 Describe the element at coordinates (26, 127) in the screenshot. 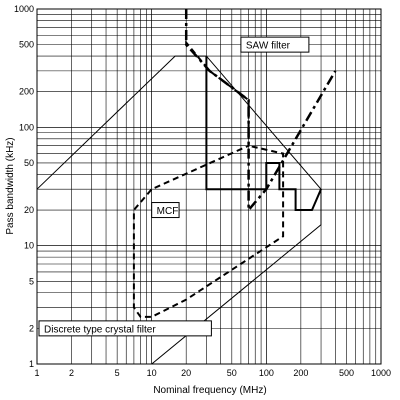

I see `y-tick-label: 100` at that location.